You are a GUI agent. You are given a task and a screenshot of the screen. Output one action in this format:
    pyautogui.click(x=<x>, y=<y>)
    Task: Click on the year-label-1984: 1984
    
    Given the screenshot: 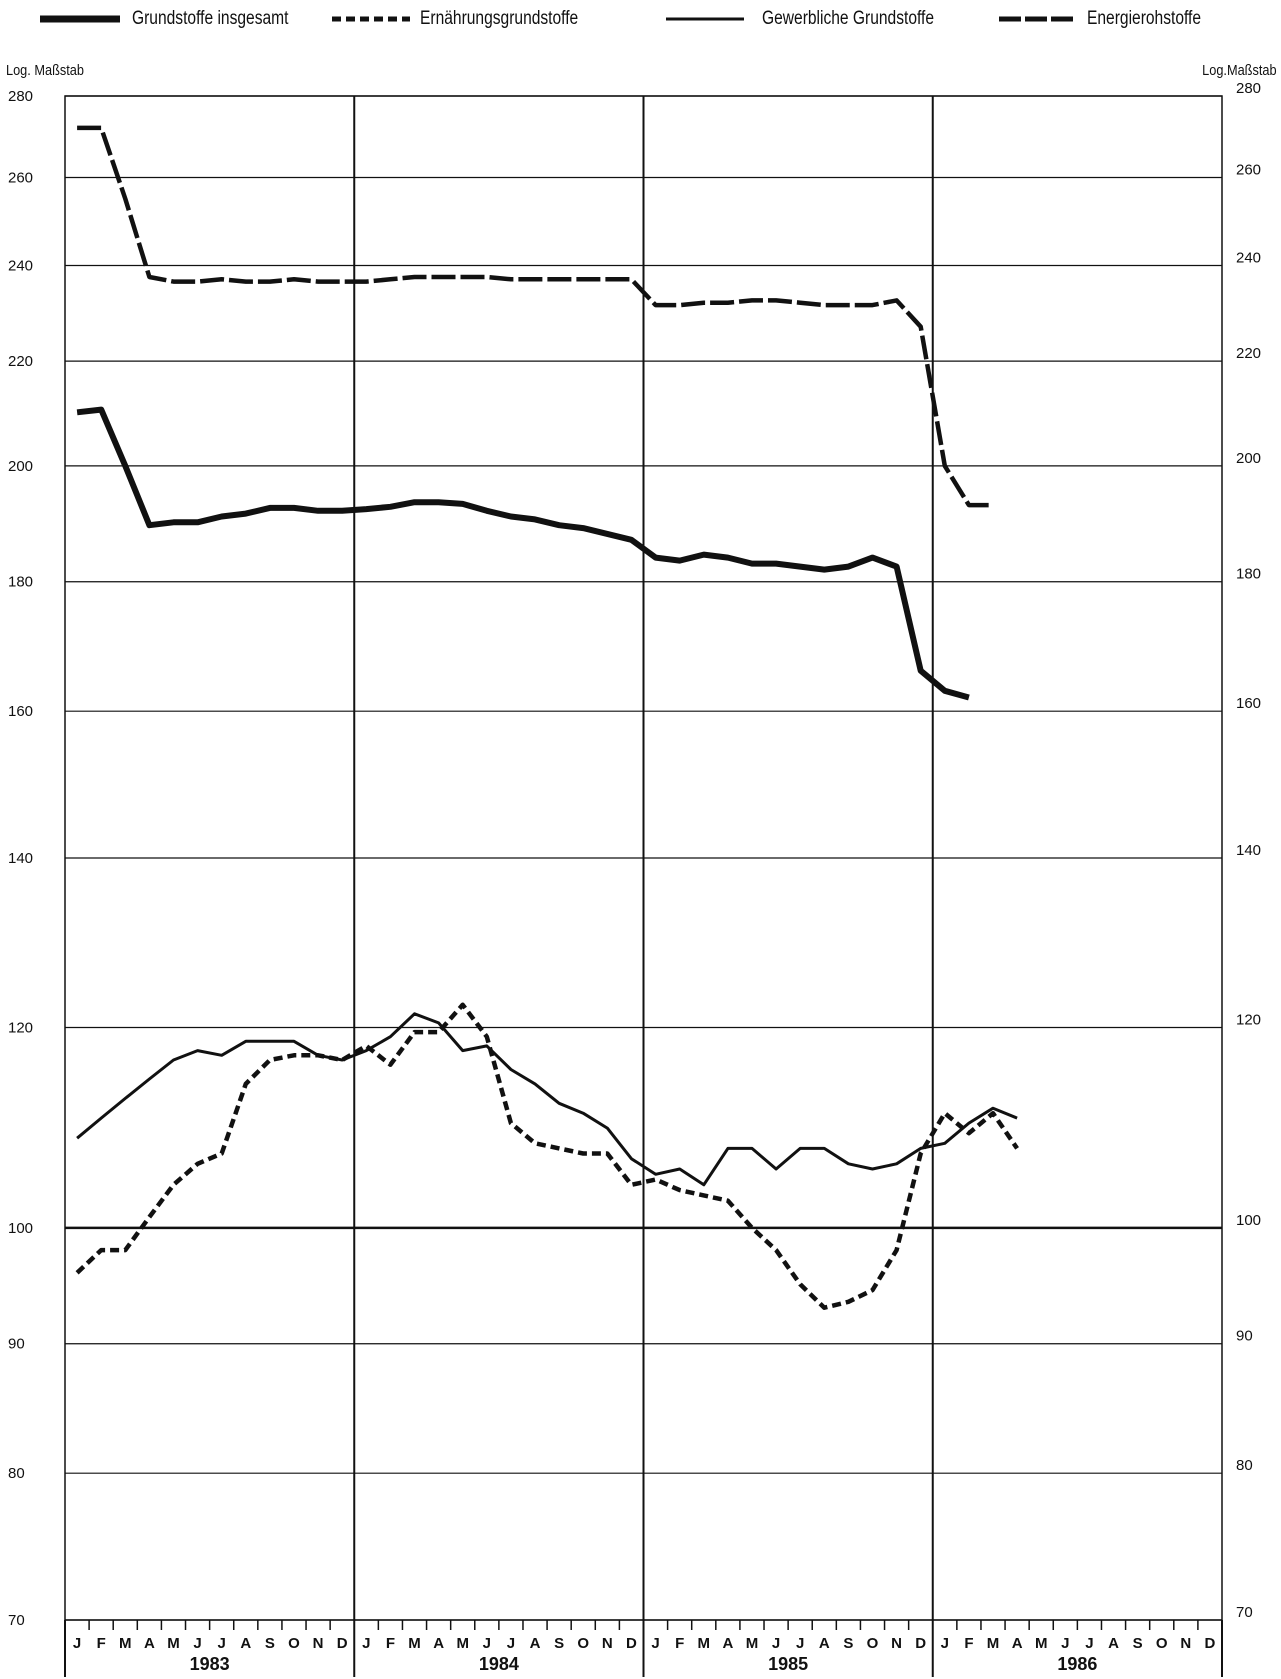 What is the action you would take?
    pyautogui.click(x=499, y=1664)
    